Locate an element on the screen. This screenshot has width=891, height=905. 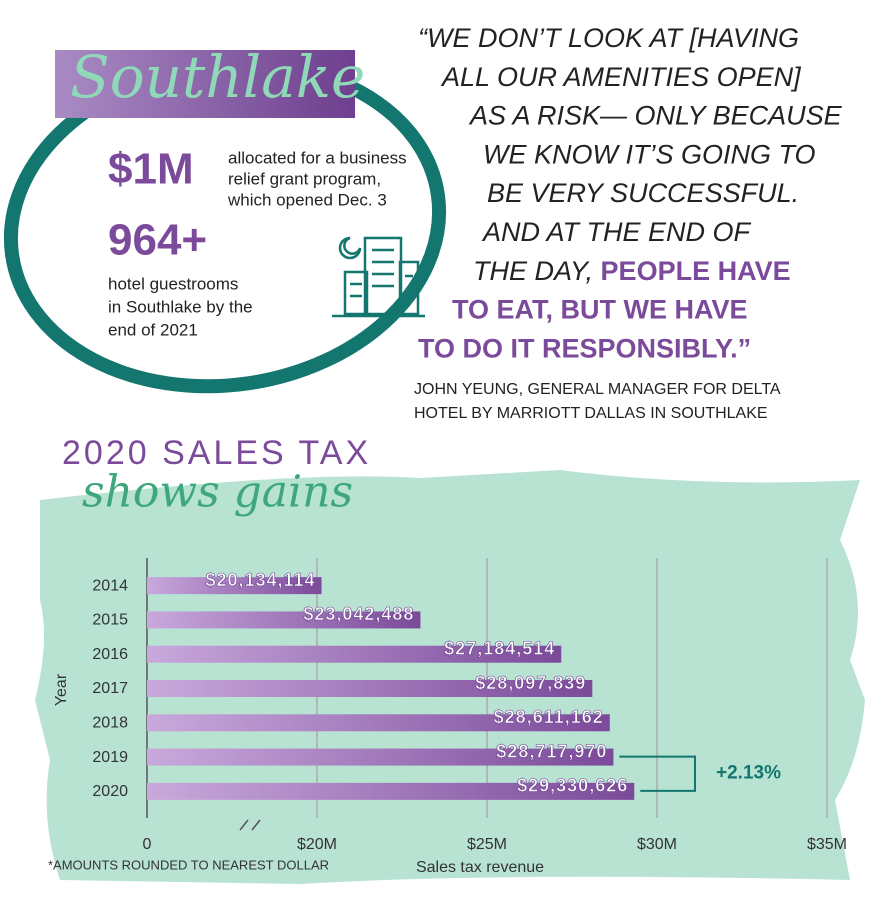
quote-line: ALL OUR AMENITIES OPEN] is located at coordinates (621, 77).